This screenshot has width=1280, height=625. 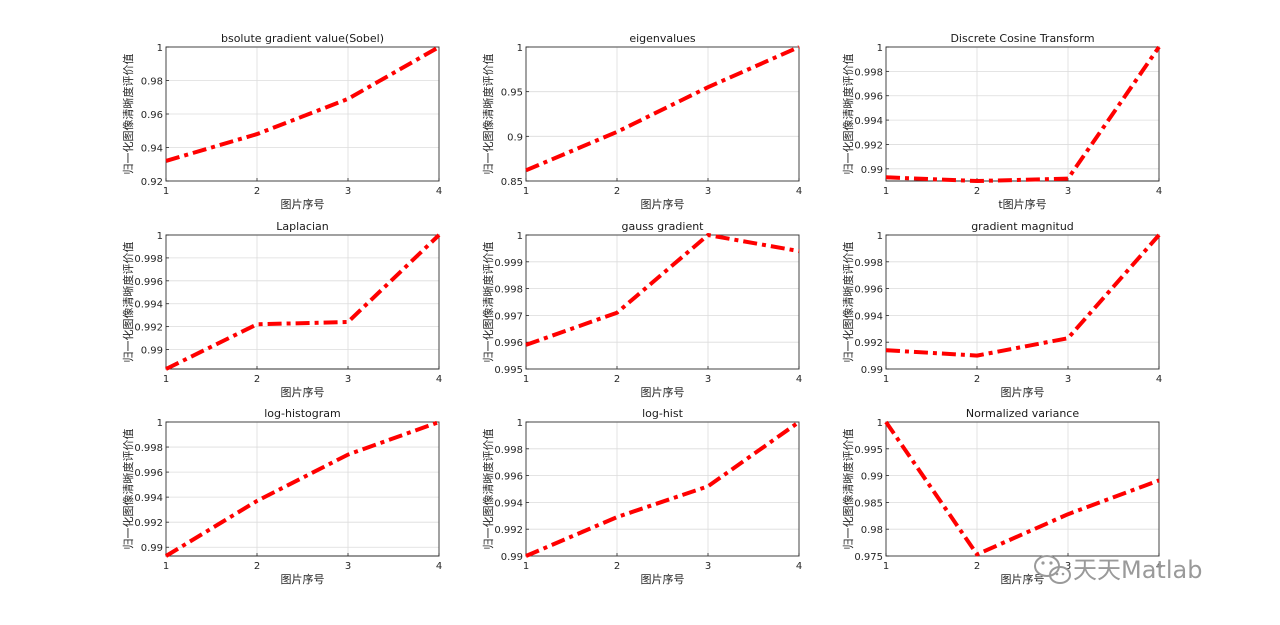 I want to click on chart-title: bsolute gradient value(Sobel), so click(x=302, y=38).